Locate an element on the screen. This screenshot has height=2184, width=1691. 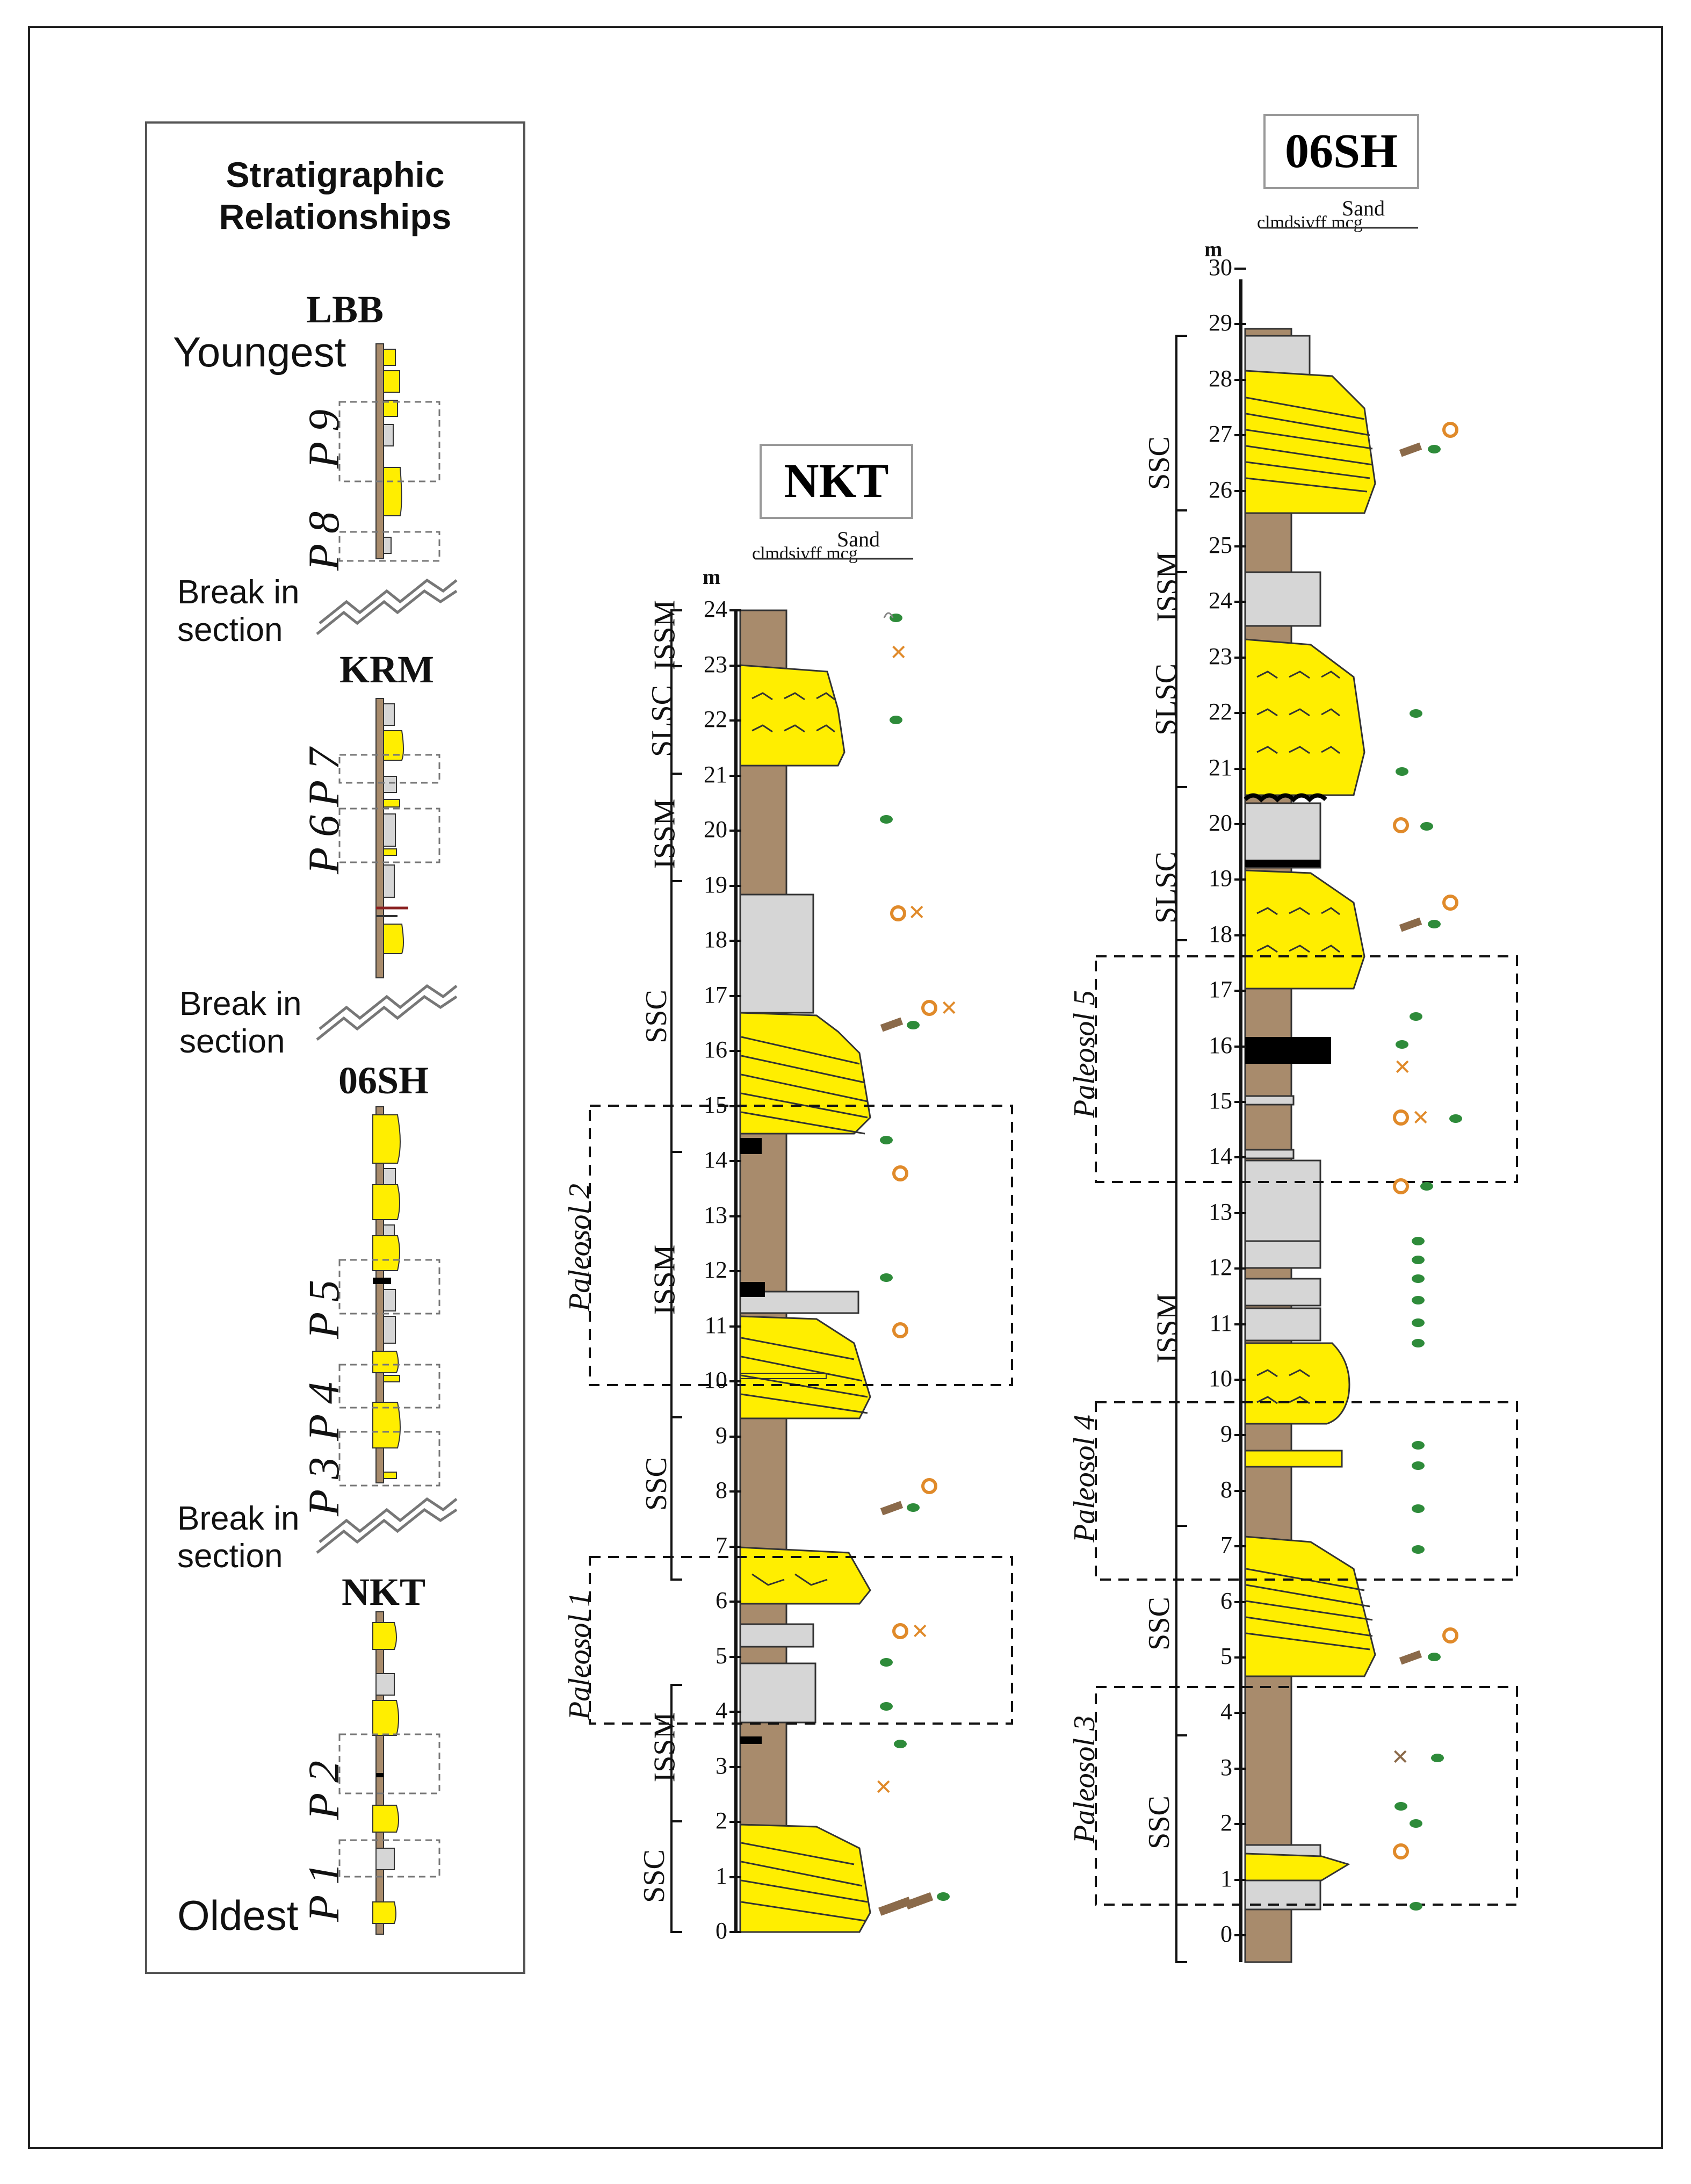
sh06-tick-label: 6 is located at coordinates (1226, 1601).